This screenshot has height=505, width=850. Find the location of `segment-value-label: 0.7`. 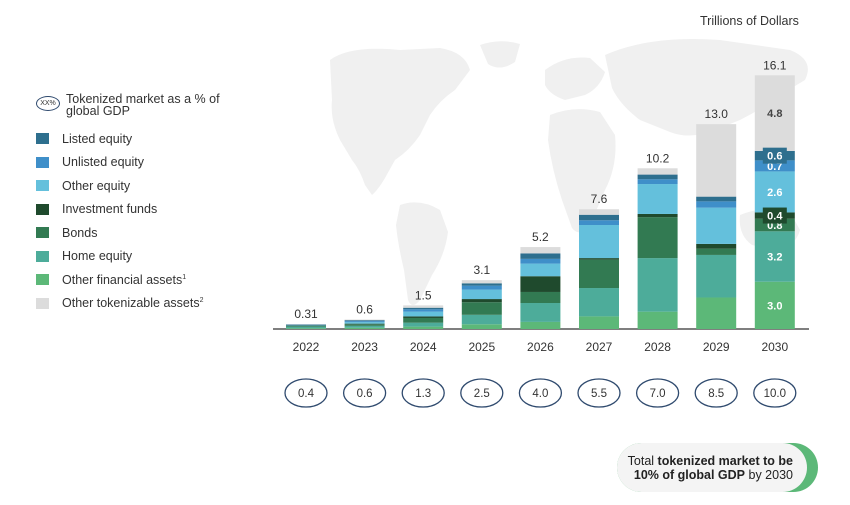

segment-value-label: 0.7 is located at coordinates (774, 167).